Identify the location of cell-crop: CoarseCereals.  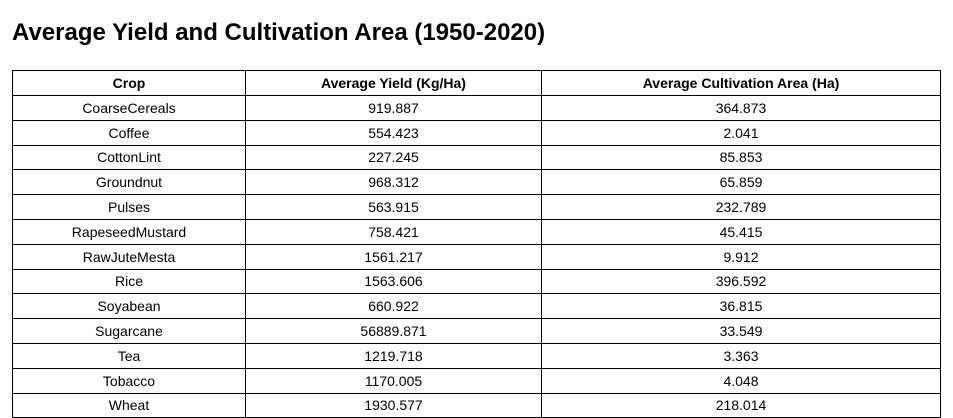
(129, 108).